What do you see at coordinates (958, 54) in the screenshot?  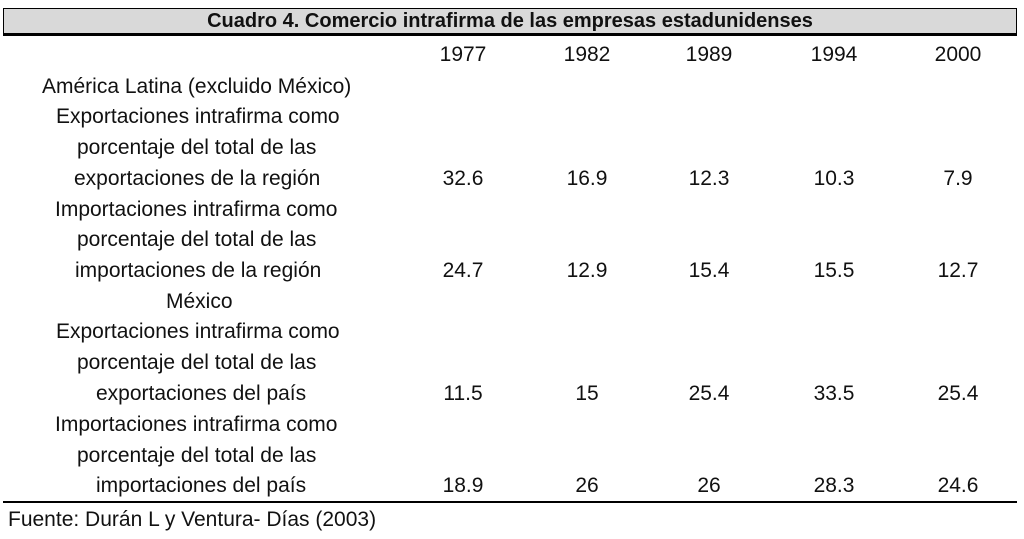 I see `column-header-2000: 2000` at bounding box center [958, 54].